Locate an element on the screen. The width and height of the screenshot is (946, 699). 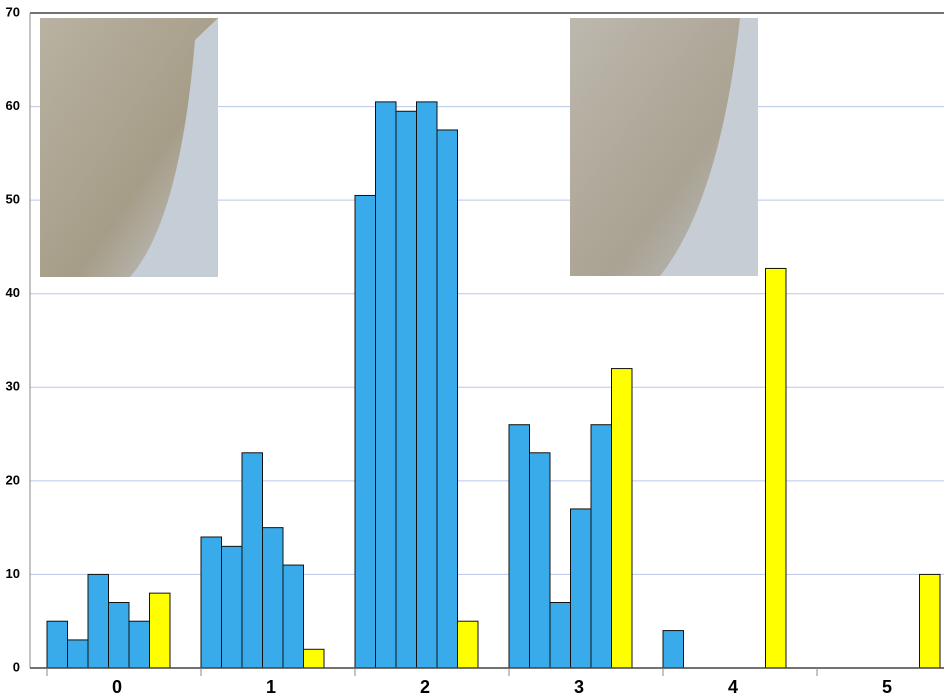
y-tick-label: 10 is located at coordinates (13, 573).